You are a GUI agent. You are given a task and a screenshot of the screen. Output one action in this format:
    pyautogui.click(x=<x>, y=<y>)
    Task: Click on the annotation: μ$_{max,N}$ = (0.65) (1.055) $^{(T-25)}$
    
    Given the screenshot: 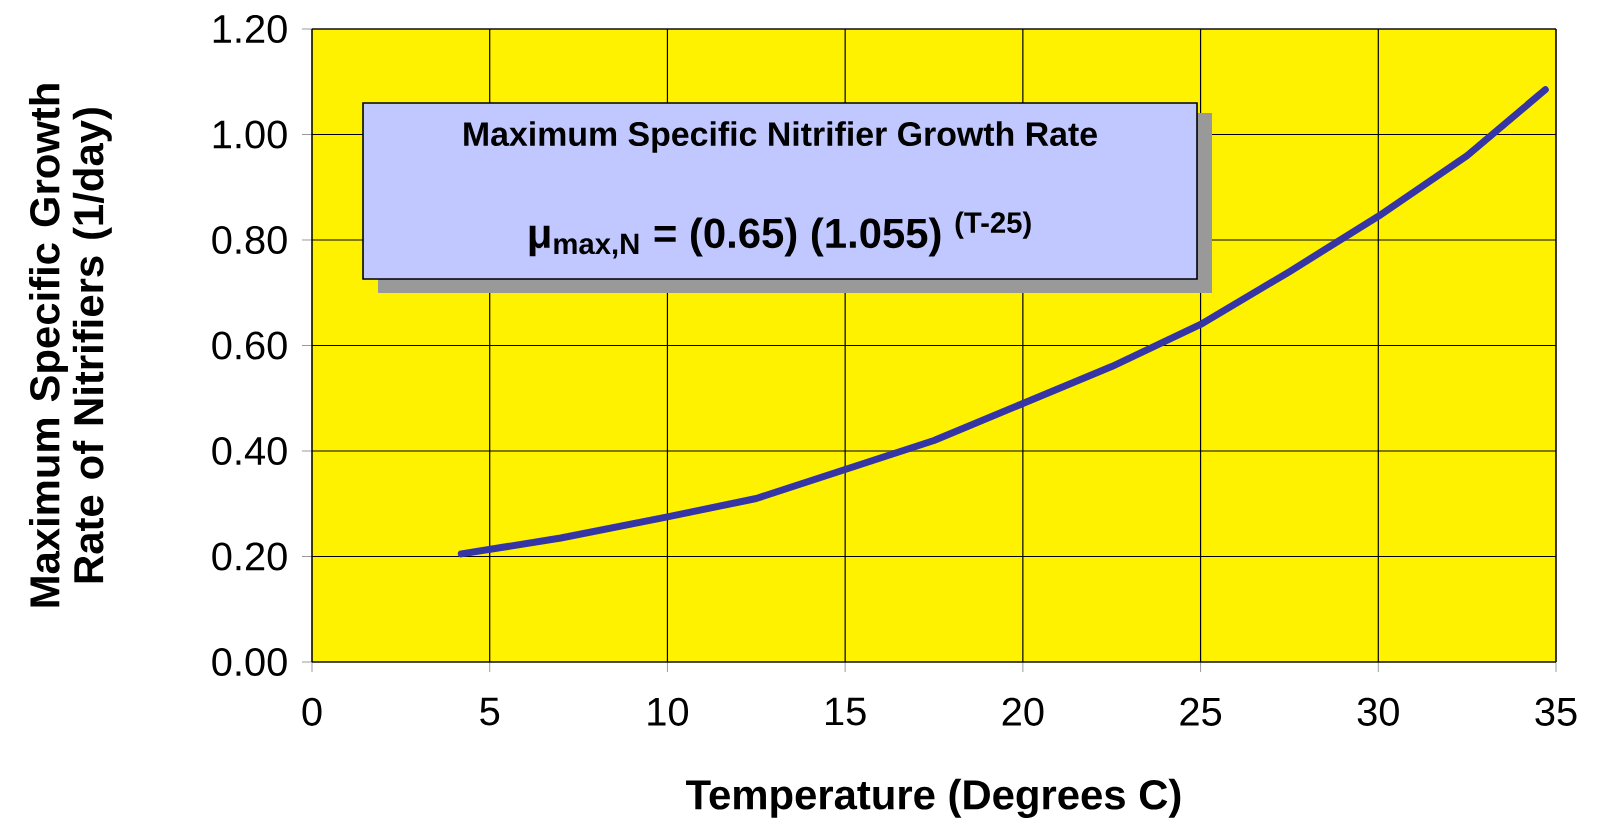 What is the action you would take?
    pyautogui.click(x=780, y=235)
    